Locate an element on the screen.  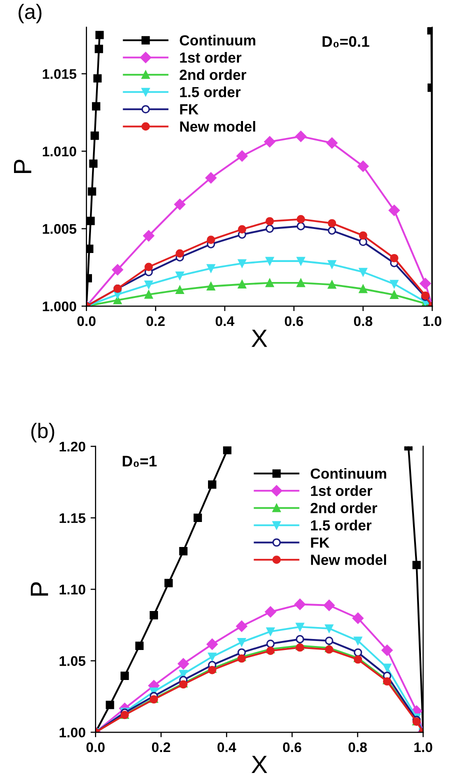
chart-title: (a) is located at coordinates (30, 14).